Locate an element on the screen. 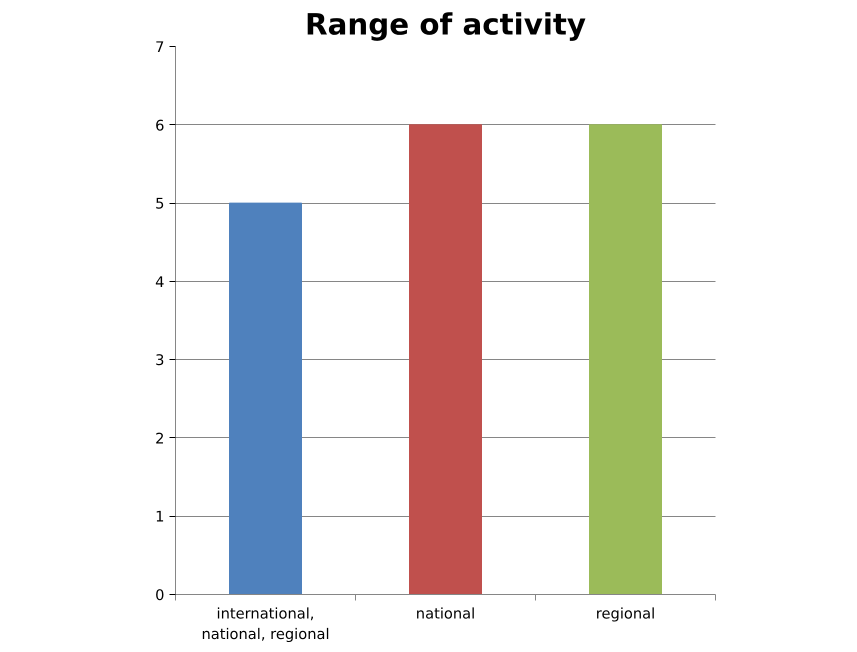 The height and width of the screenshot is (652, 857). y-tick-label: 6 is located at coordinates (160, 125).